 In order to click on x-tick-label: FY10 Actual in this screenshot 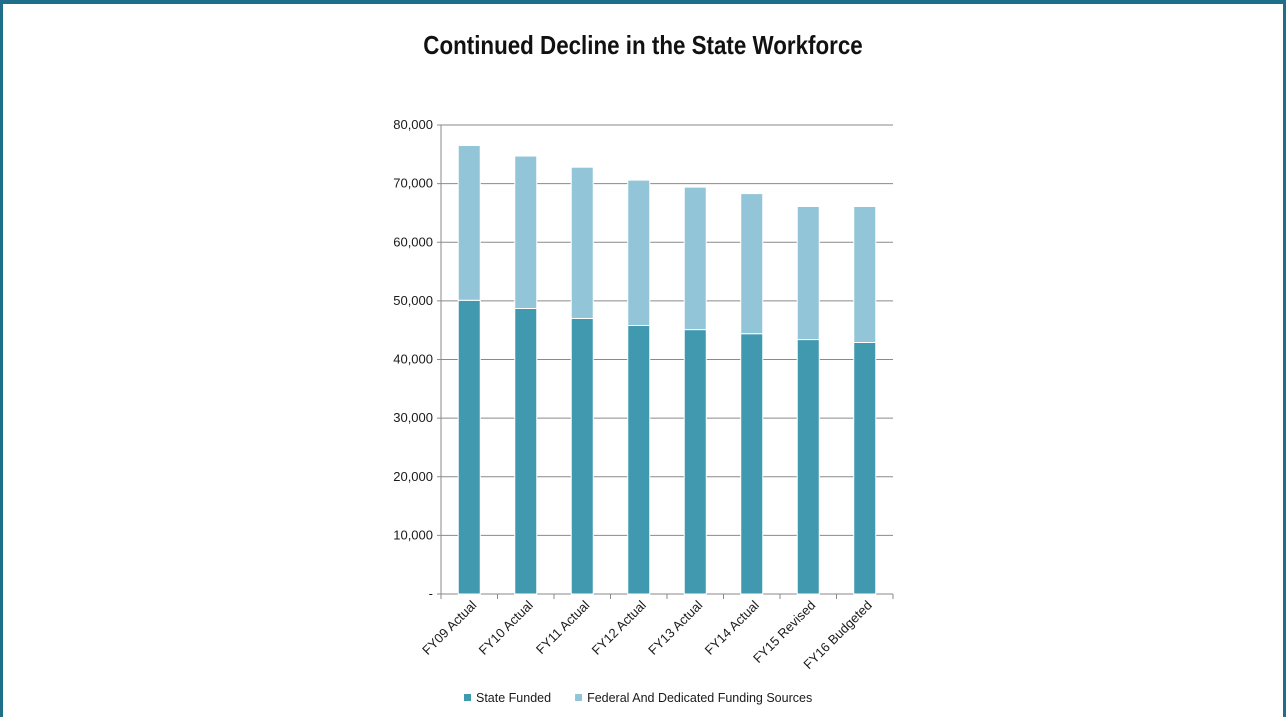, I will do `click(506, 627)`.